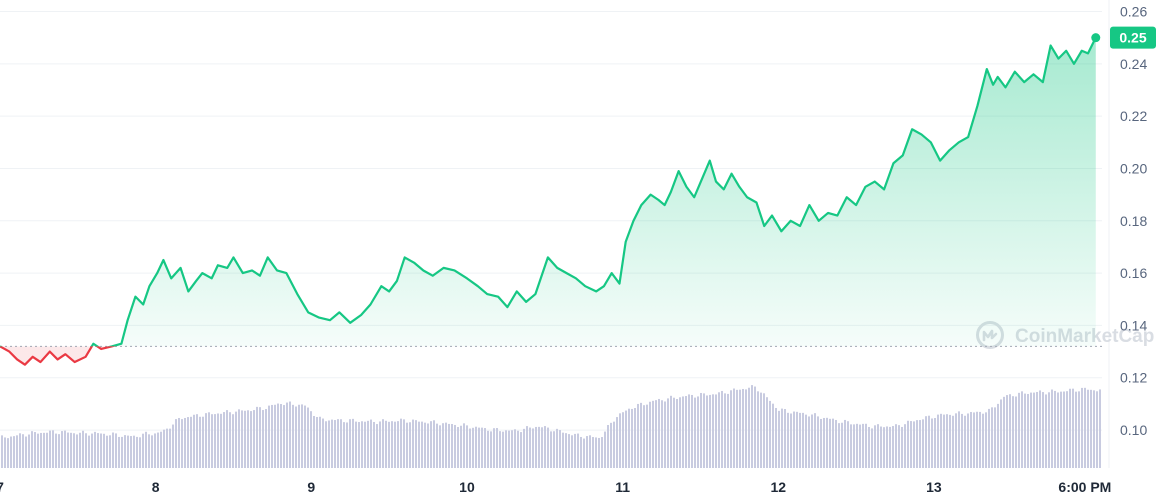  Describe the element at coordinates (934, 487) in the screenshot. I see `x-tick-label: 13` at that location.